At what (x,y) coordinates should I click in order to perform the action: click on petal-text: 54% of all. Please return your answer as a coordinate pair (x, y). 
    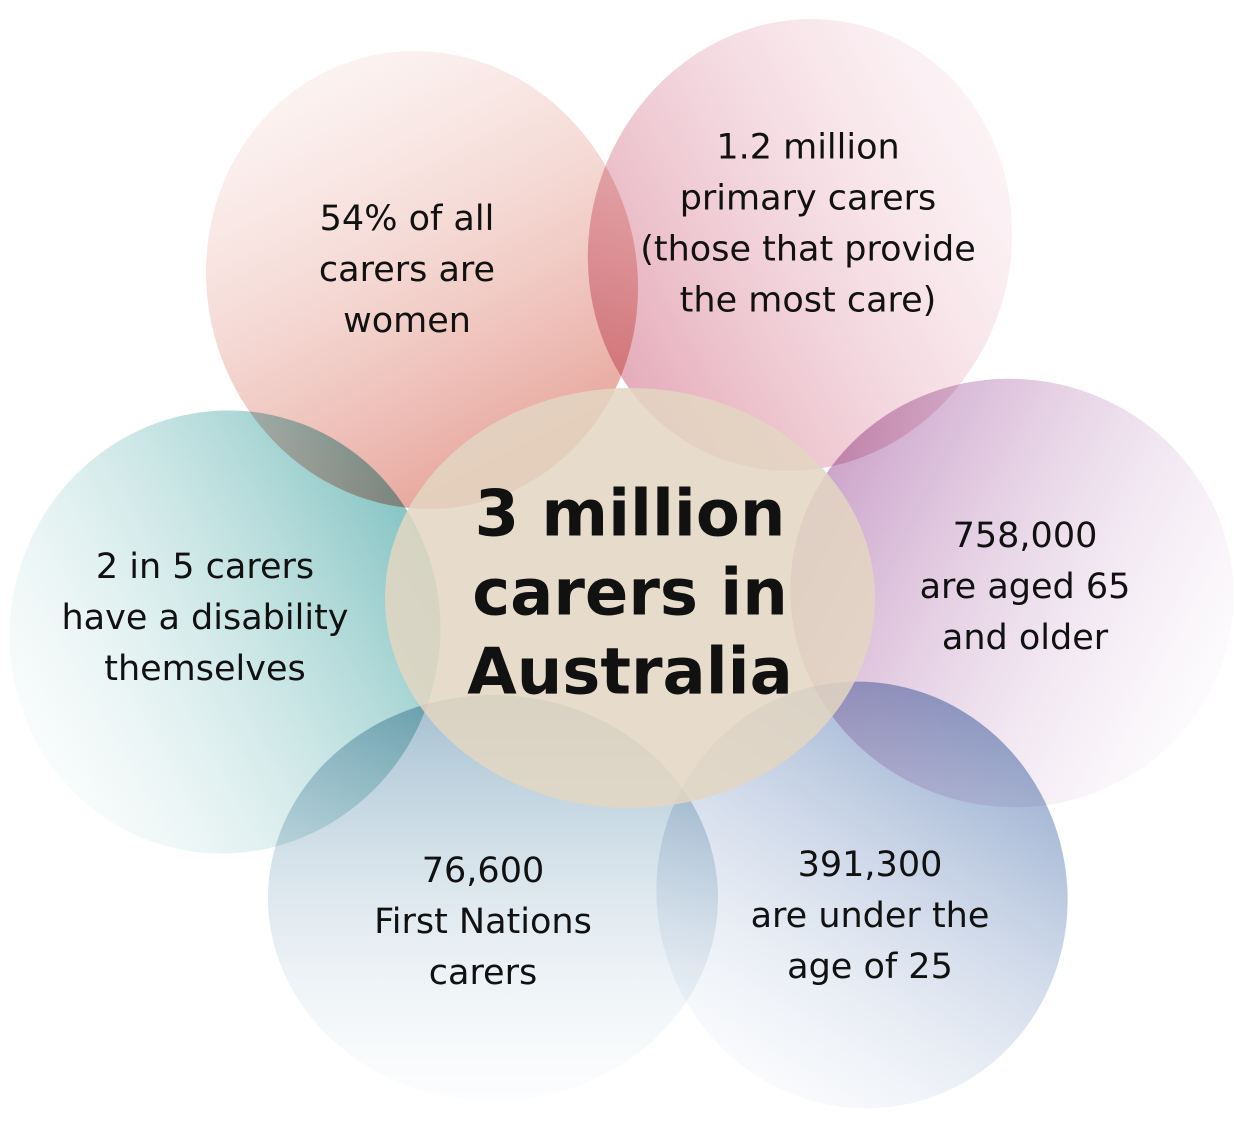
    Looking at the image, I should click on (407, 219).